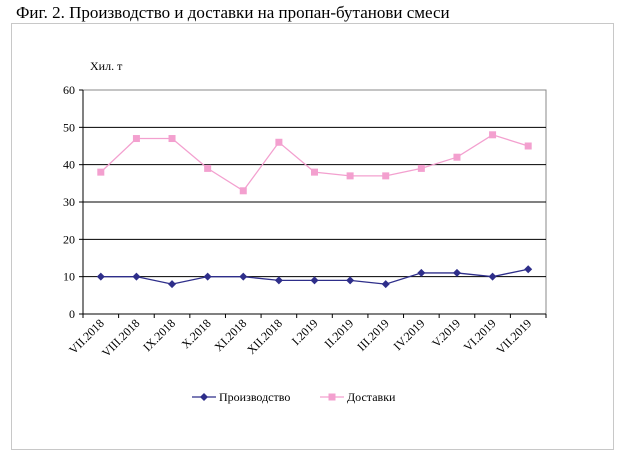  I want to click on legend-label: Доставки, so click(371, 397).